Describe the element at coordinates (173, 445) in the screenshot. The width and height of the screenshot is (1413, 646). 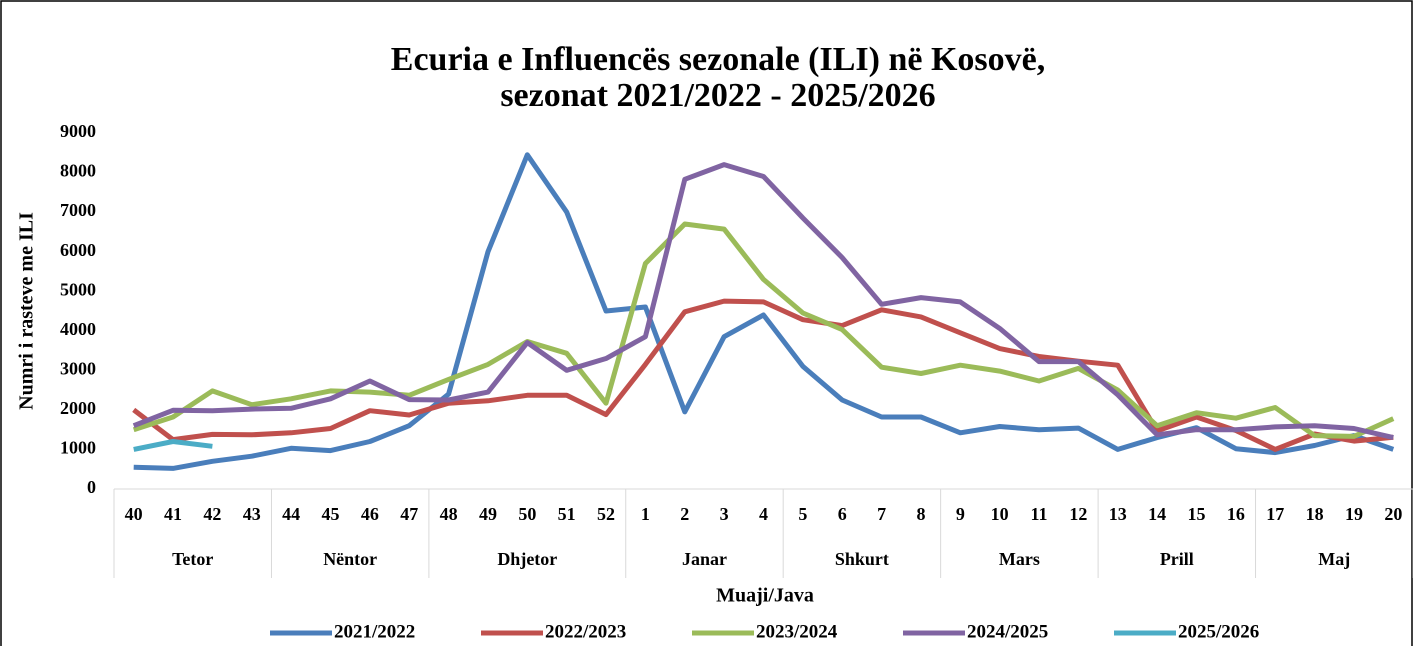
I see `series-line` at that location.